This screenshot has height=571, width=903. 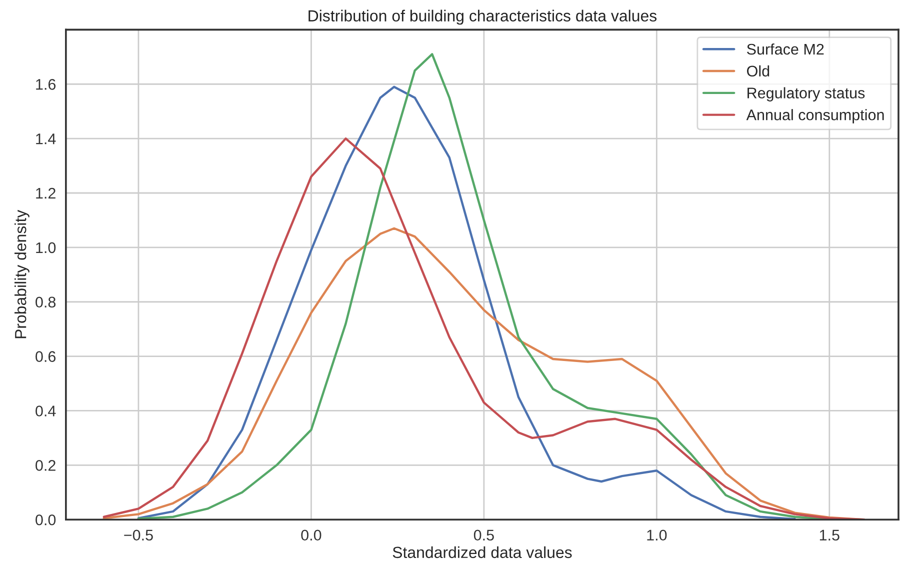 What do you see at coordinates (22, 274) in the screenshot?
I see `y-axis-title: Probability density` at bounding box center [22, 274].